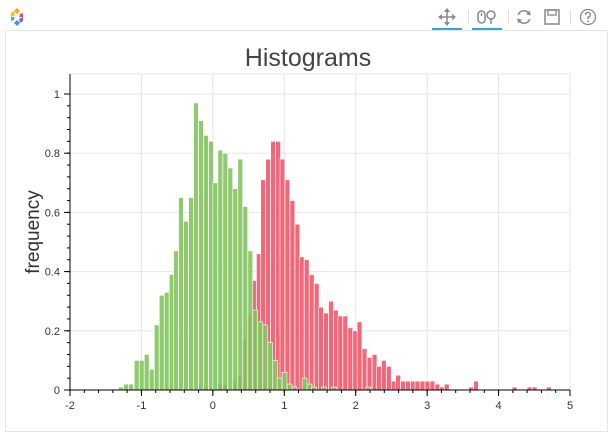 Image resolution: width=616 pixels, height=437 pixels. I want to click on x-tick-label: 1, so click(284, 406).